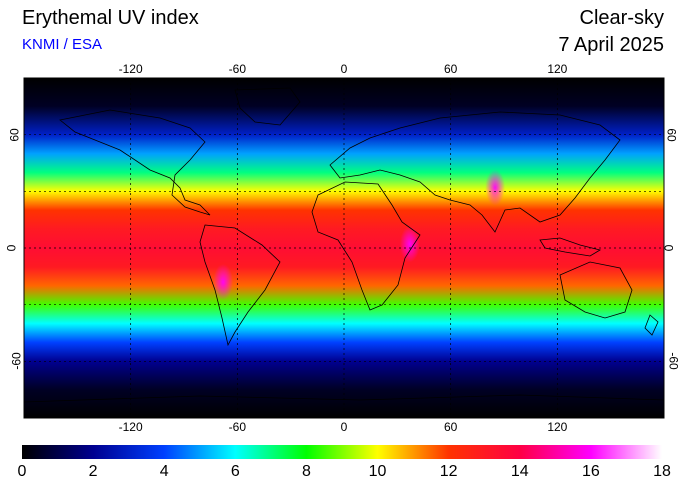 This screenshot has width=688, height=490. Describe the element at coordinates (448, 471) in the screenshot. I see `colorbar-tick-label: 12` at that location.